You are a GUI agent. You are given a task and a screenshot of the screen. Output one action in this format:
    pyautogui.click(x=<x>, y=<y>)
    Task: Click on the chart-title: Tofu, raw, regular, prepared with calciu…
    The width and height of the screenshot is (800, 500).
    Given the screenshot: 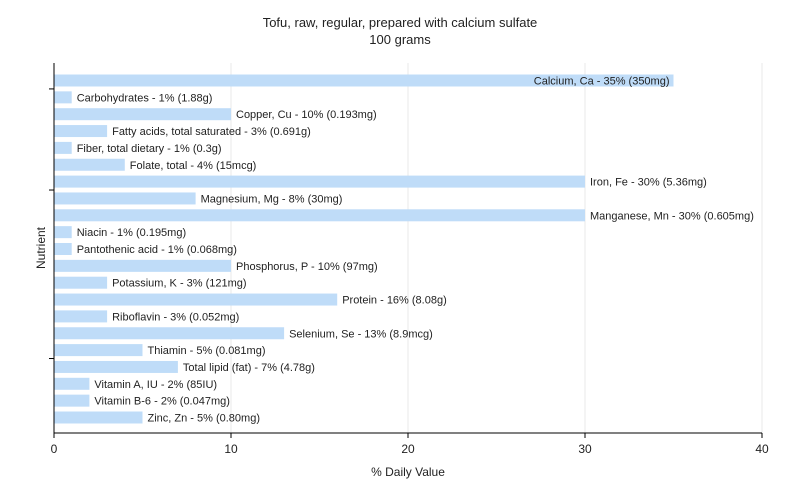 What is the action you would take?
    pyautogui.click(x=400, y=22)
    